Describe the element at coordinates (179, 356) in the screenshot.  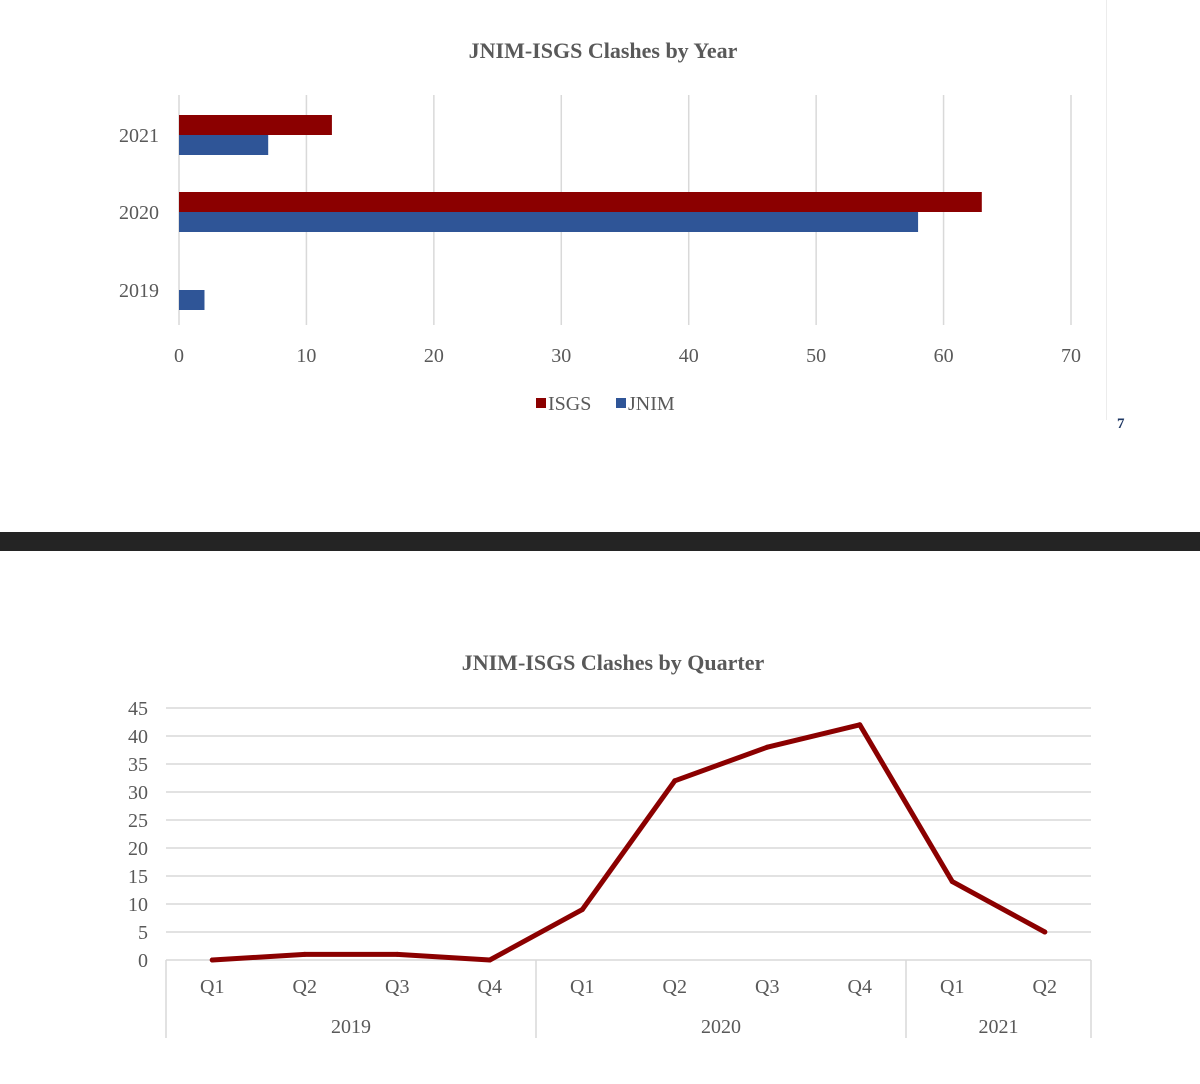
I see `x-tick-label: 0` at that location.